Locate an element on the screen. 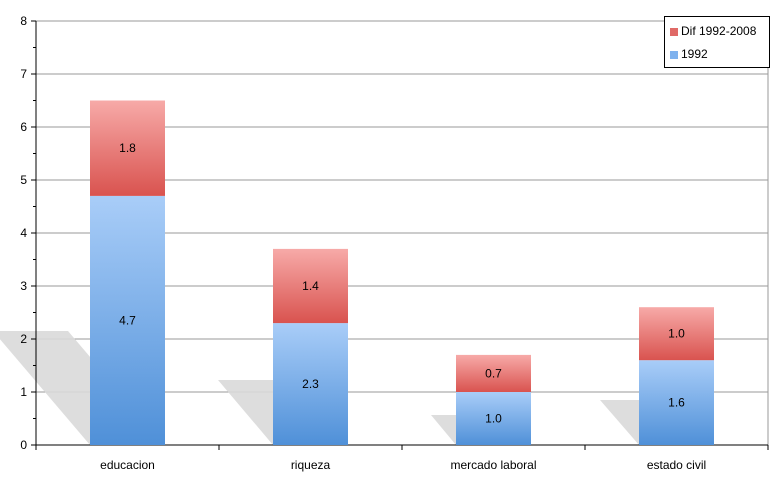 Image resolution: width=775 pixels, height=478 pixels. y-tick-label: 4 is located at coordinates (23, 233).